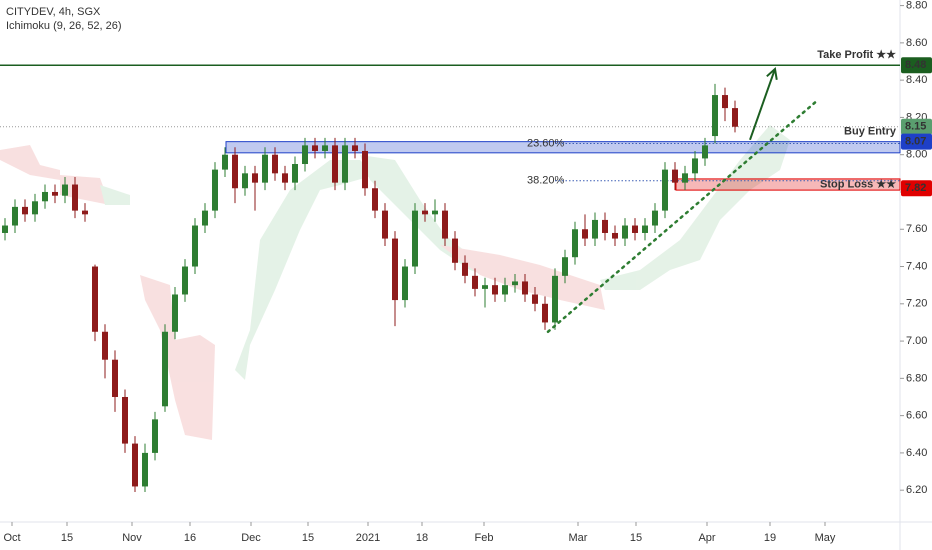  I want to click on y-tick-label: 7.60, so click(916, 229).